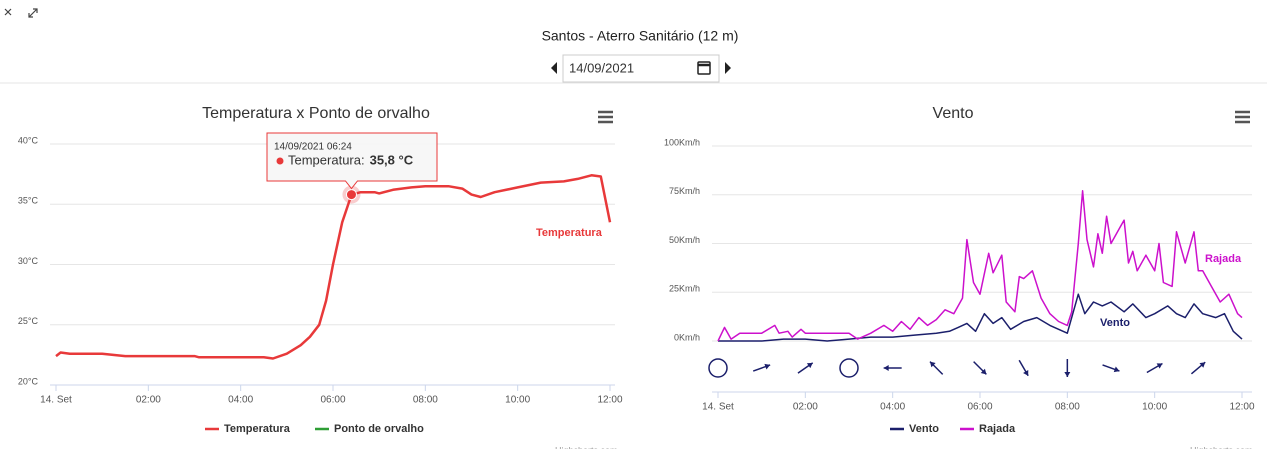 Image resolution: width=1267 pixels, height=449 pixels. I want to click on series-end-label: Rajada, so click(1223, 259).